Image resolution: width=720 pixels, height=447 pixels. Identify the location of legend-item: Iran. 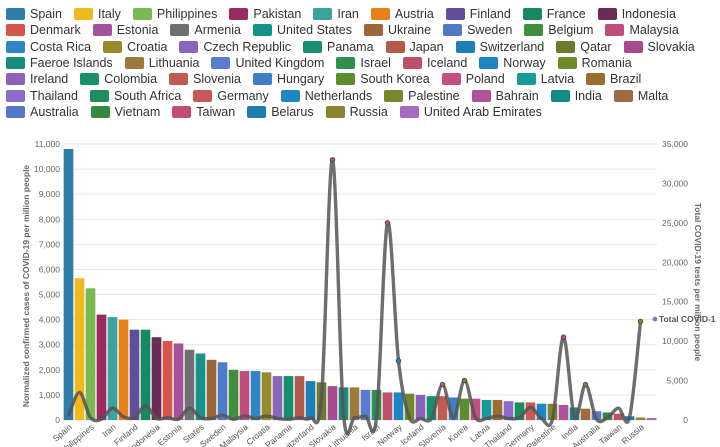
(336, 14).